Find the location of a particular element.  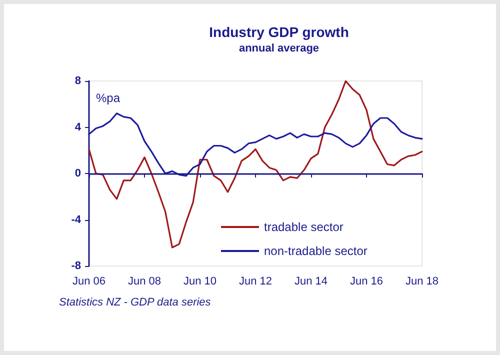

x-tick-label: Jun 06 is located at coordinates (89, 282).